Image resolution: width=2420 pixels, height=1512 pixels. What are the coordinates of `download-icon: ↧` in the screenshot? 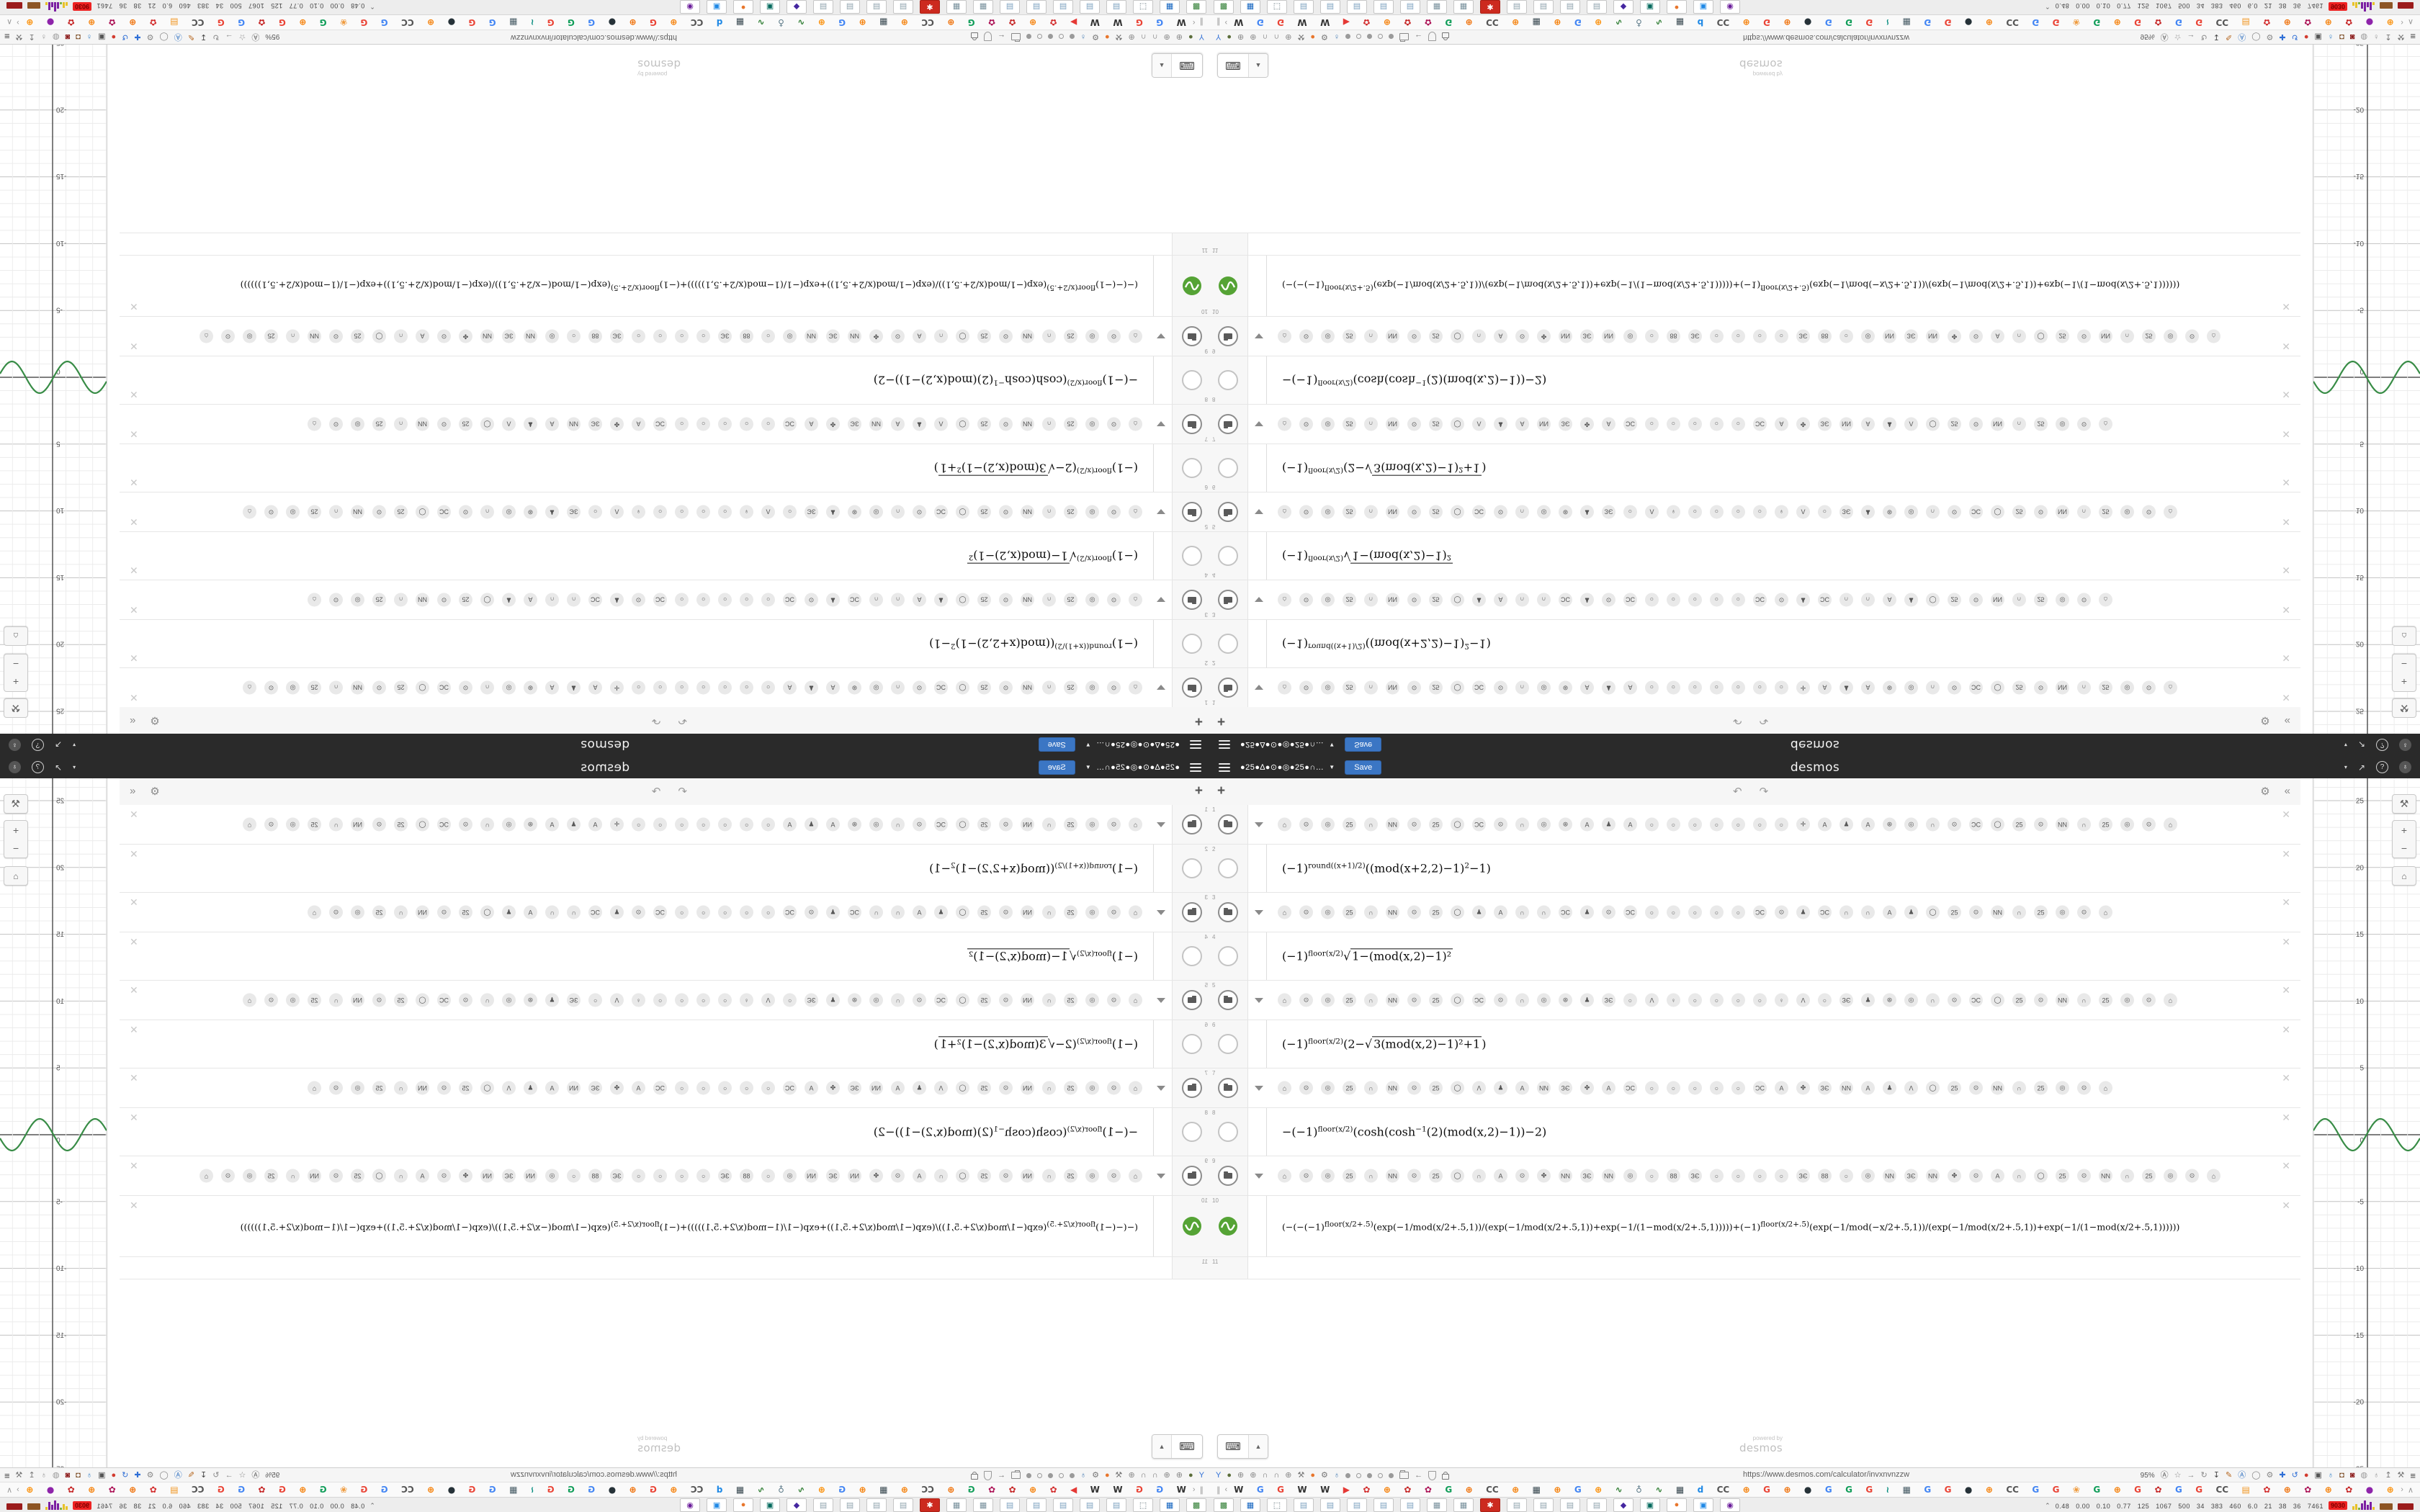 It's located at (2216, 1475).